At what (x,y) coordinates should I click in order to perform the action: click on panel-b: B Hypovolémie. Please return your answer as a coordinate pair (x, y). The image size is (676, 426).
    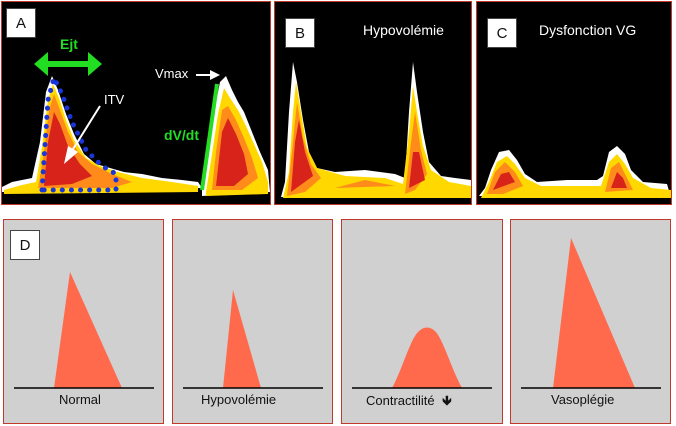
    Looking at the image, I should click on (373, 103).